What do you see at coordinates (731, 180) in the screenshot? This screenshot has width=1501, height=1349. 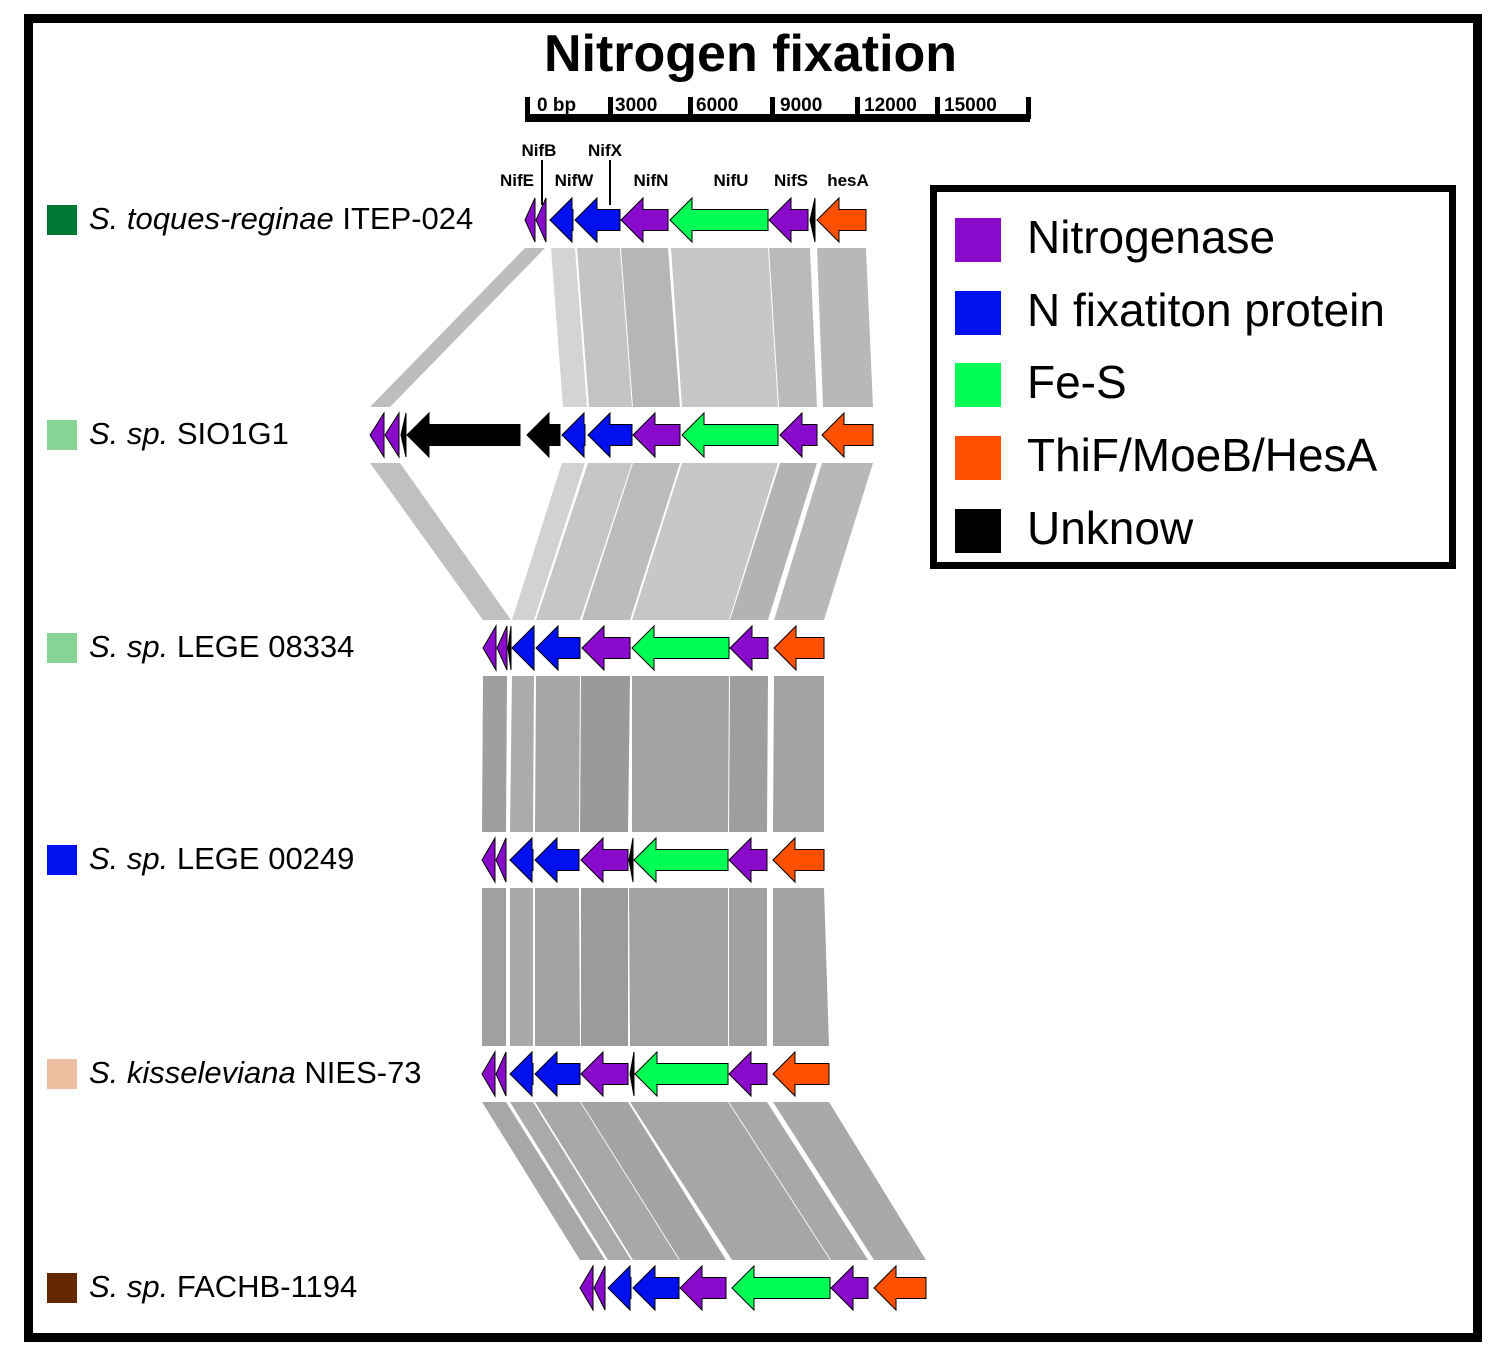 I see `gene-name-label: NifU` at bounding box center [731, 180].